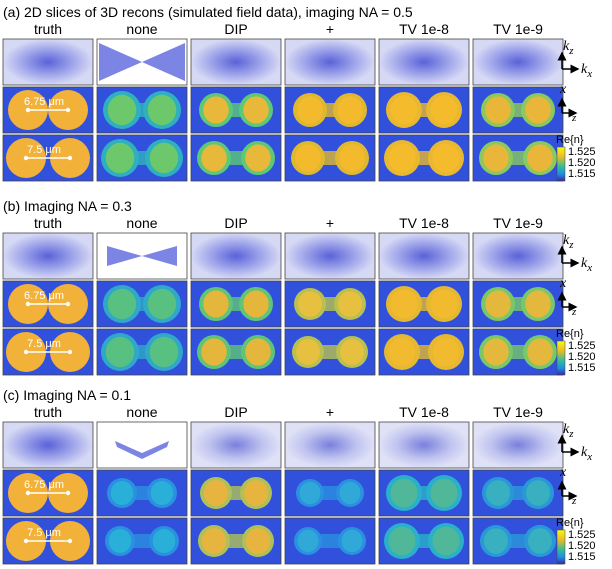  I want to click on axis-label: kx, so click(586, 454).